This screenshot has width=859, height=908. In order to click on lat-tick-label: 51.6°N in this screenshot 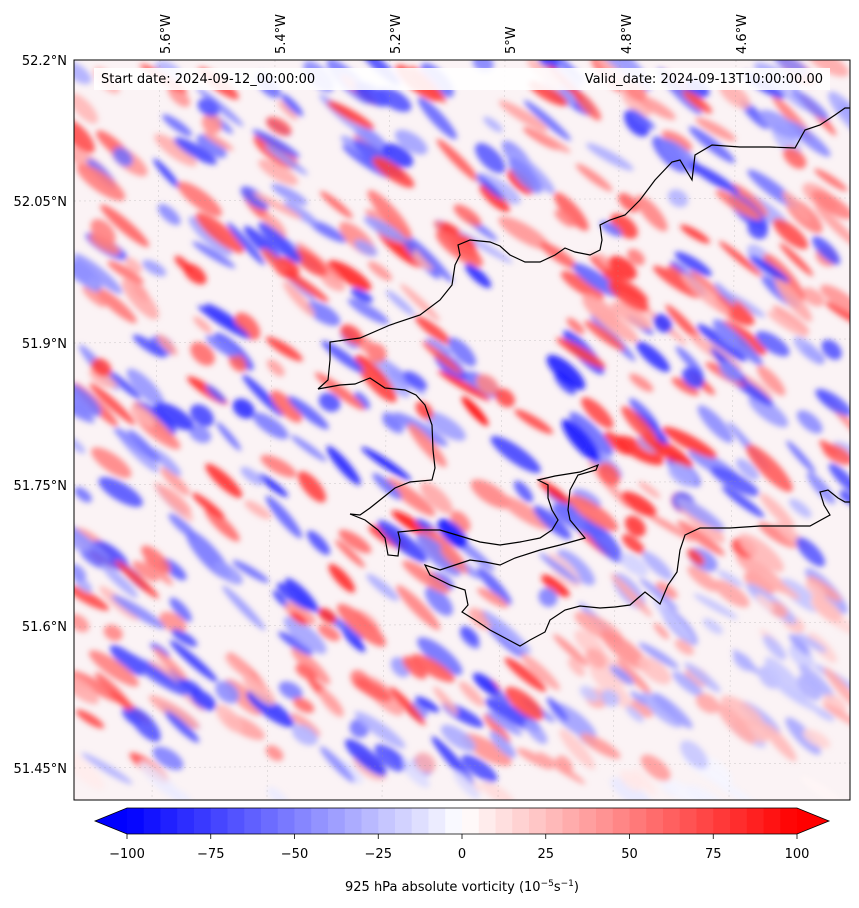, I will do `click(44, 627)`.